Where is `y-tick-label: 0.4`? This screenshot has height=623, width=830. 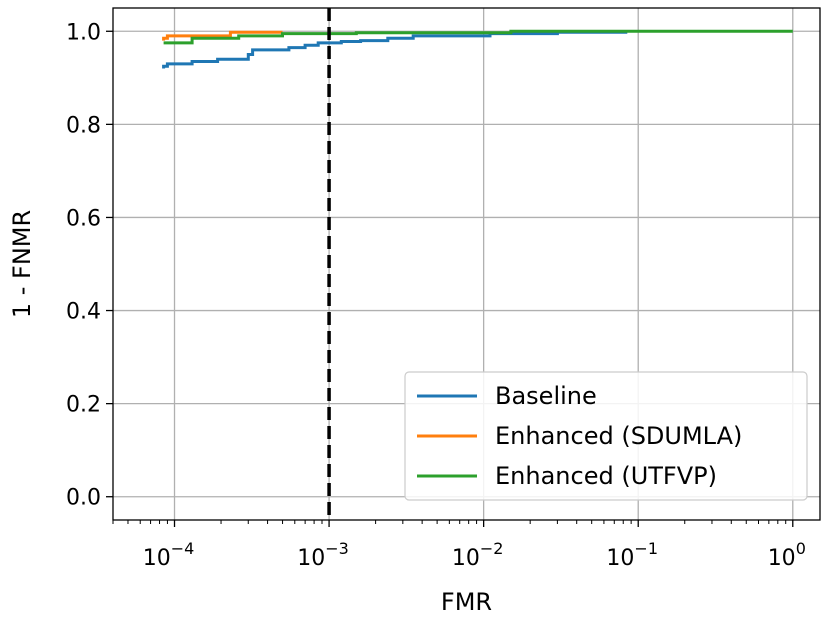 y-tick-label: 0.4 is located at coordinates (83, 312).